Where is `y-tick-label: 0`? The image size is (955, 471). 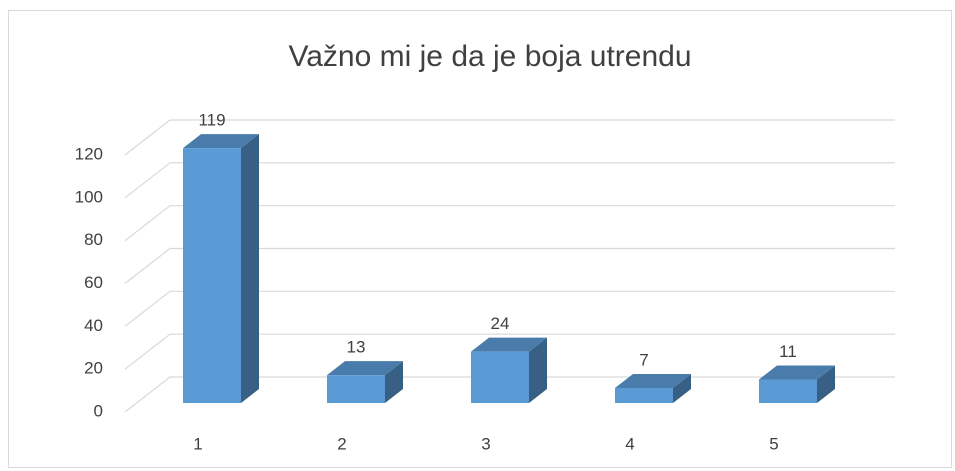
y-tick-label: 0 is located at coordinates (98, 410).